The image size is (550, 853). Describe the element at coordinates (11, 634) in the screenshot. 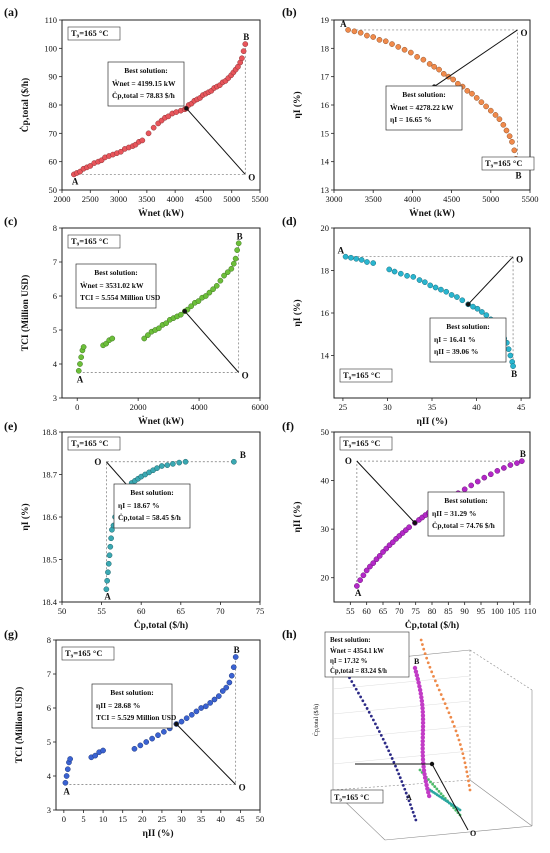

I see `panel-tag: (g)` at that location.